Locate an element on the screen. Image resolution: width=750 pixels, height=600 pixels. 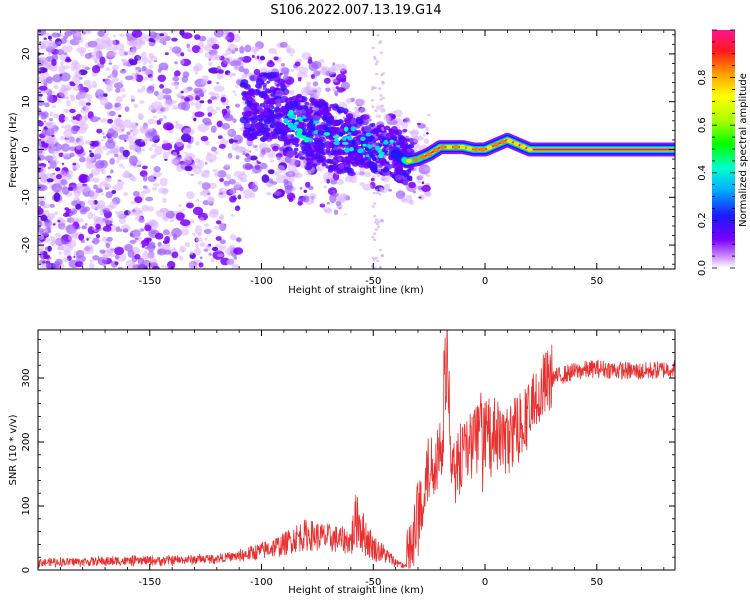
colorbar-tick-label: 0.6 is located at coordinates (702, 125).